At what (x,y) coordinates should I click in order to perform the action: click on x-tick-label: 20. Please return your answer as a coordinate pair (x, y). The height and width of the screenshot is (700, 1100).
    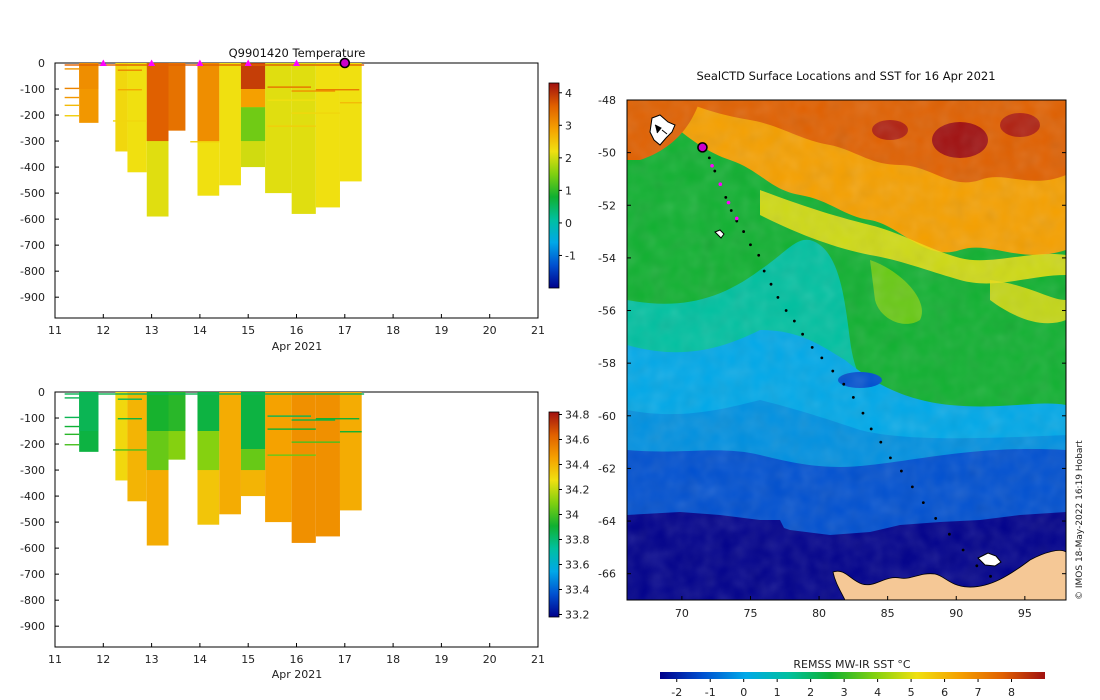
    Looking at the image, I should click on (490, 659).